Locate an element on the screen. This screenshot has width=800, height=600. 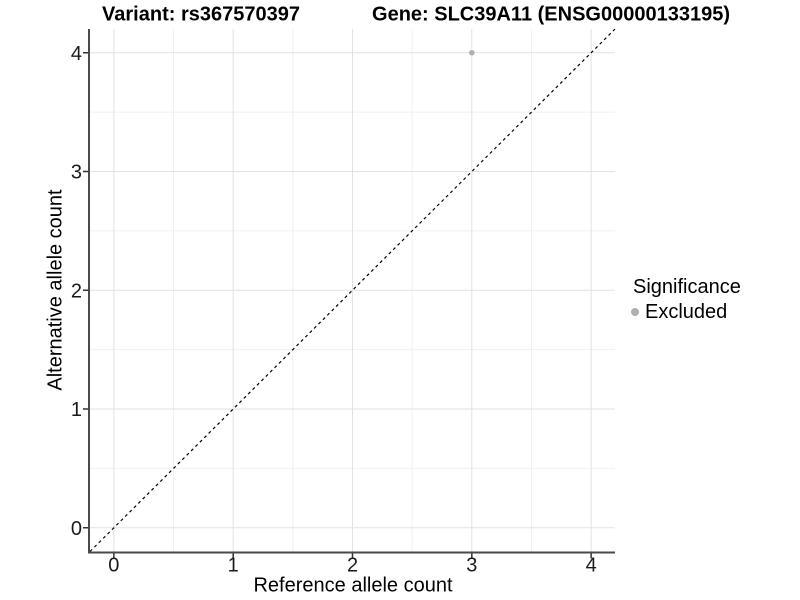
y-axis-title: Alternative allele count is located at coordinates (55, 290).